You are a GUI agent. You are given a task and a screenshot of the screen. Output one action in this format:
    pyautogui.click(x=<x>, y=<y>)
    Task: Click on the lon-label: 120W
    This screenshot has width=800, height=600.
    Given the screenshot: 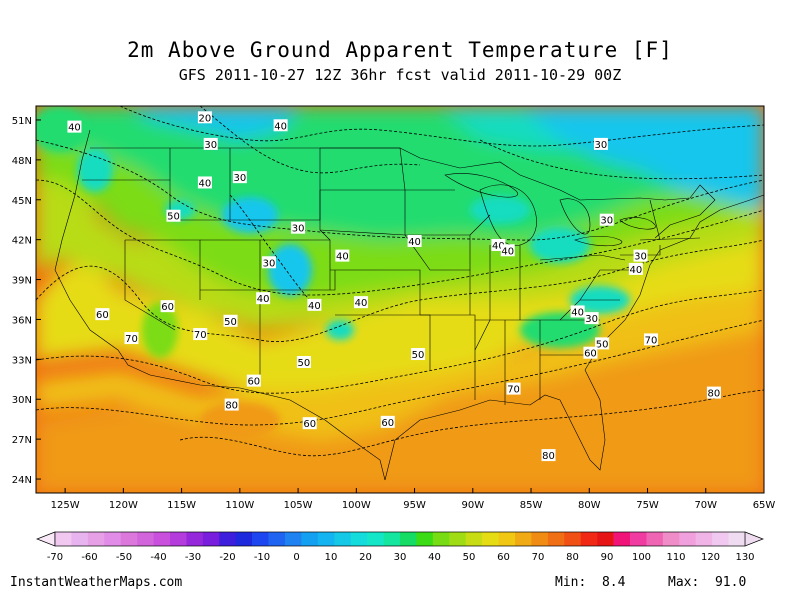 What is the action you would take?
    pyautogui.click(x=123, y=505)
    